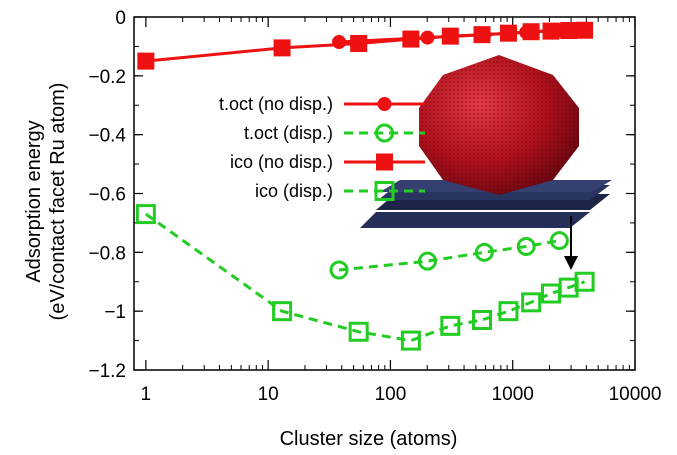  Describe the element at coordinates (107, 77) in the screenshot. I see `y-tick-label: −0.2` at that location.